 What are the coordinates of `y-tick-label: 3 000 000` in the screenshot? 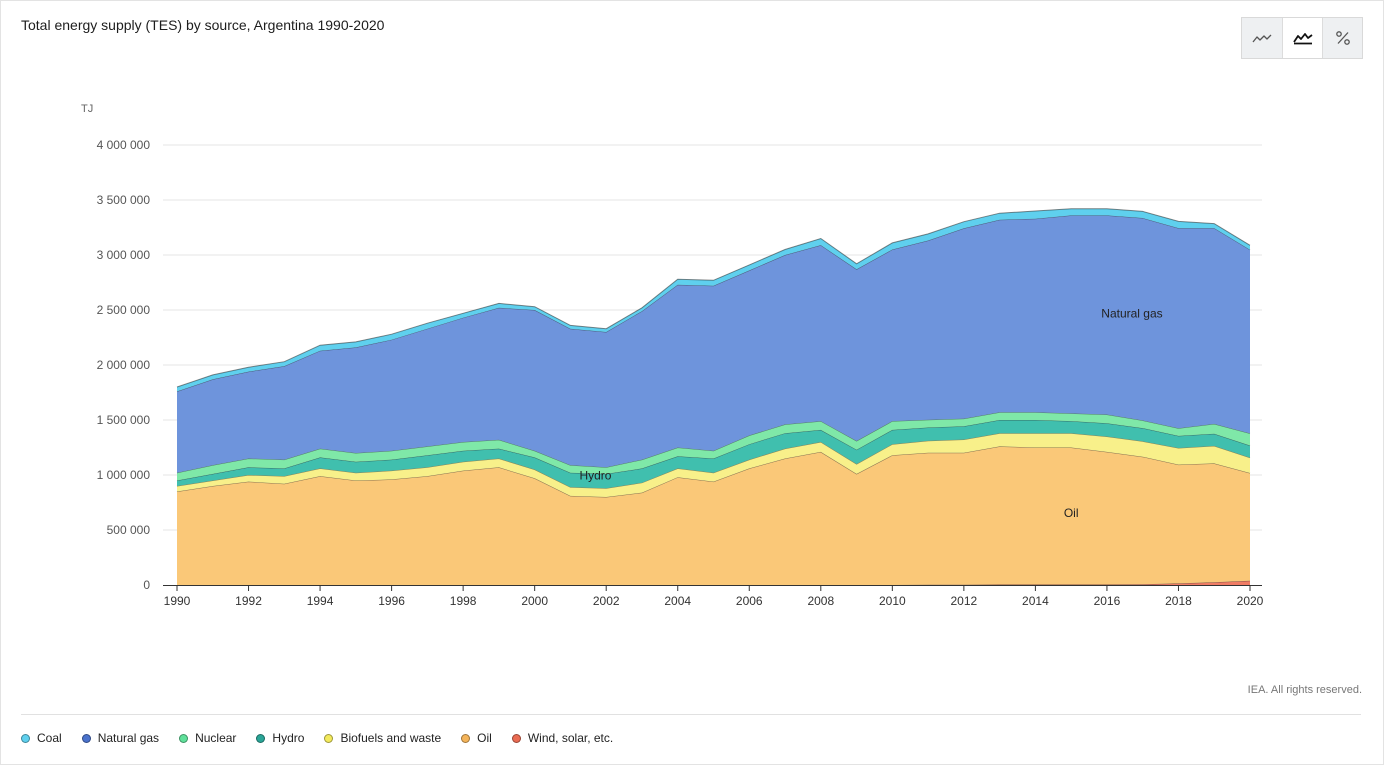 It's located at (124, 255).